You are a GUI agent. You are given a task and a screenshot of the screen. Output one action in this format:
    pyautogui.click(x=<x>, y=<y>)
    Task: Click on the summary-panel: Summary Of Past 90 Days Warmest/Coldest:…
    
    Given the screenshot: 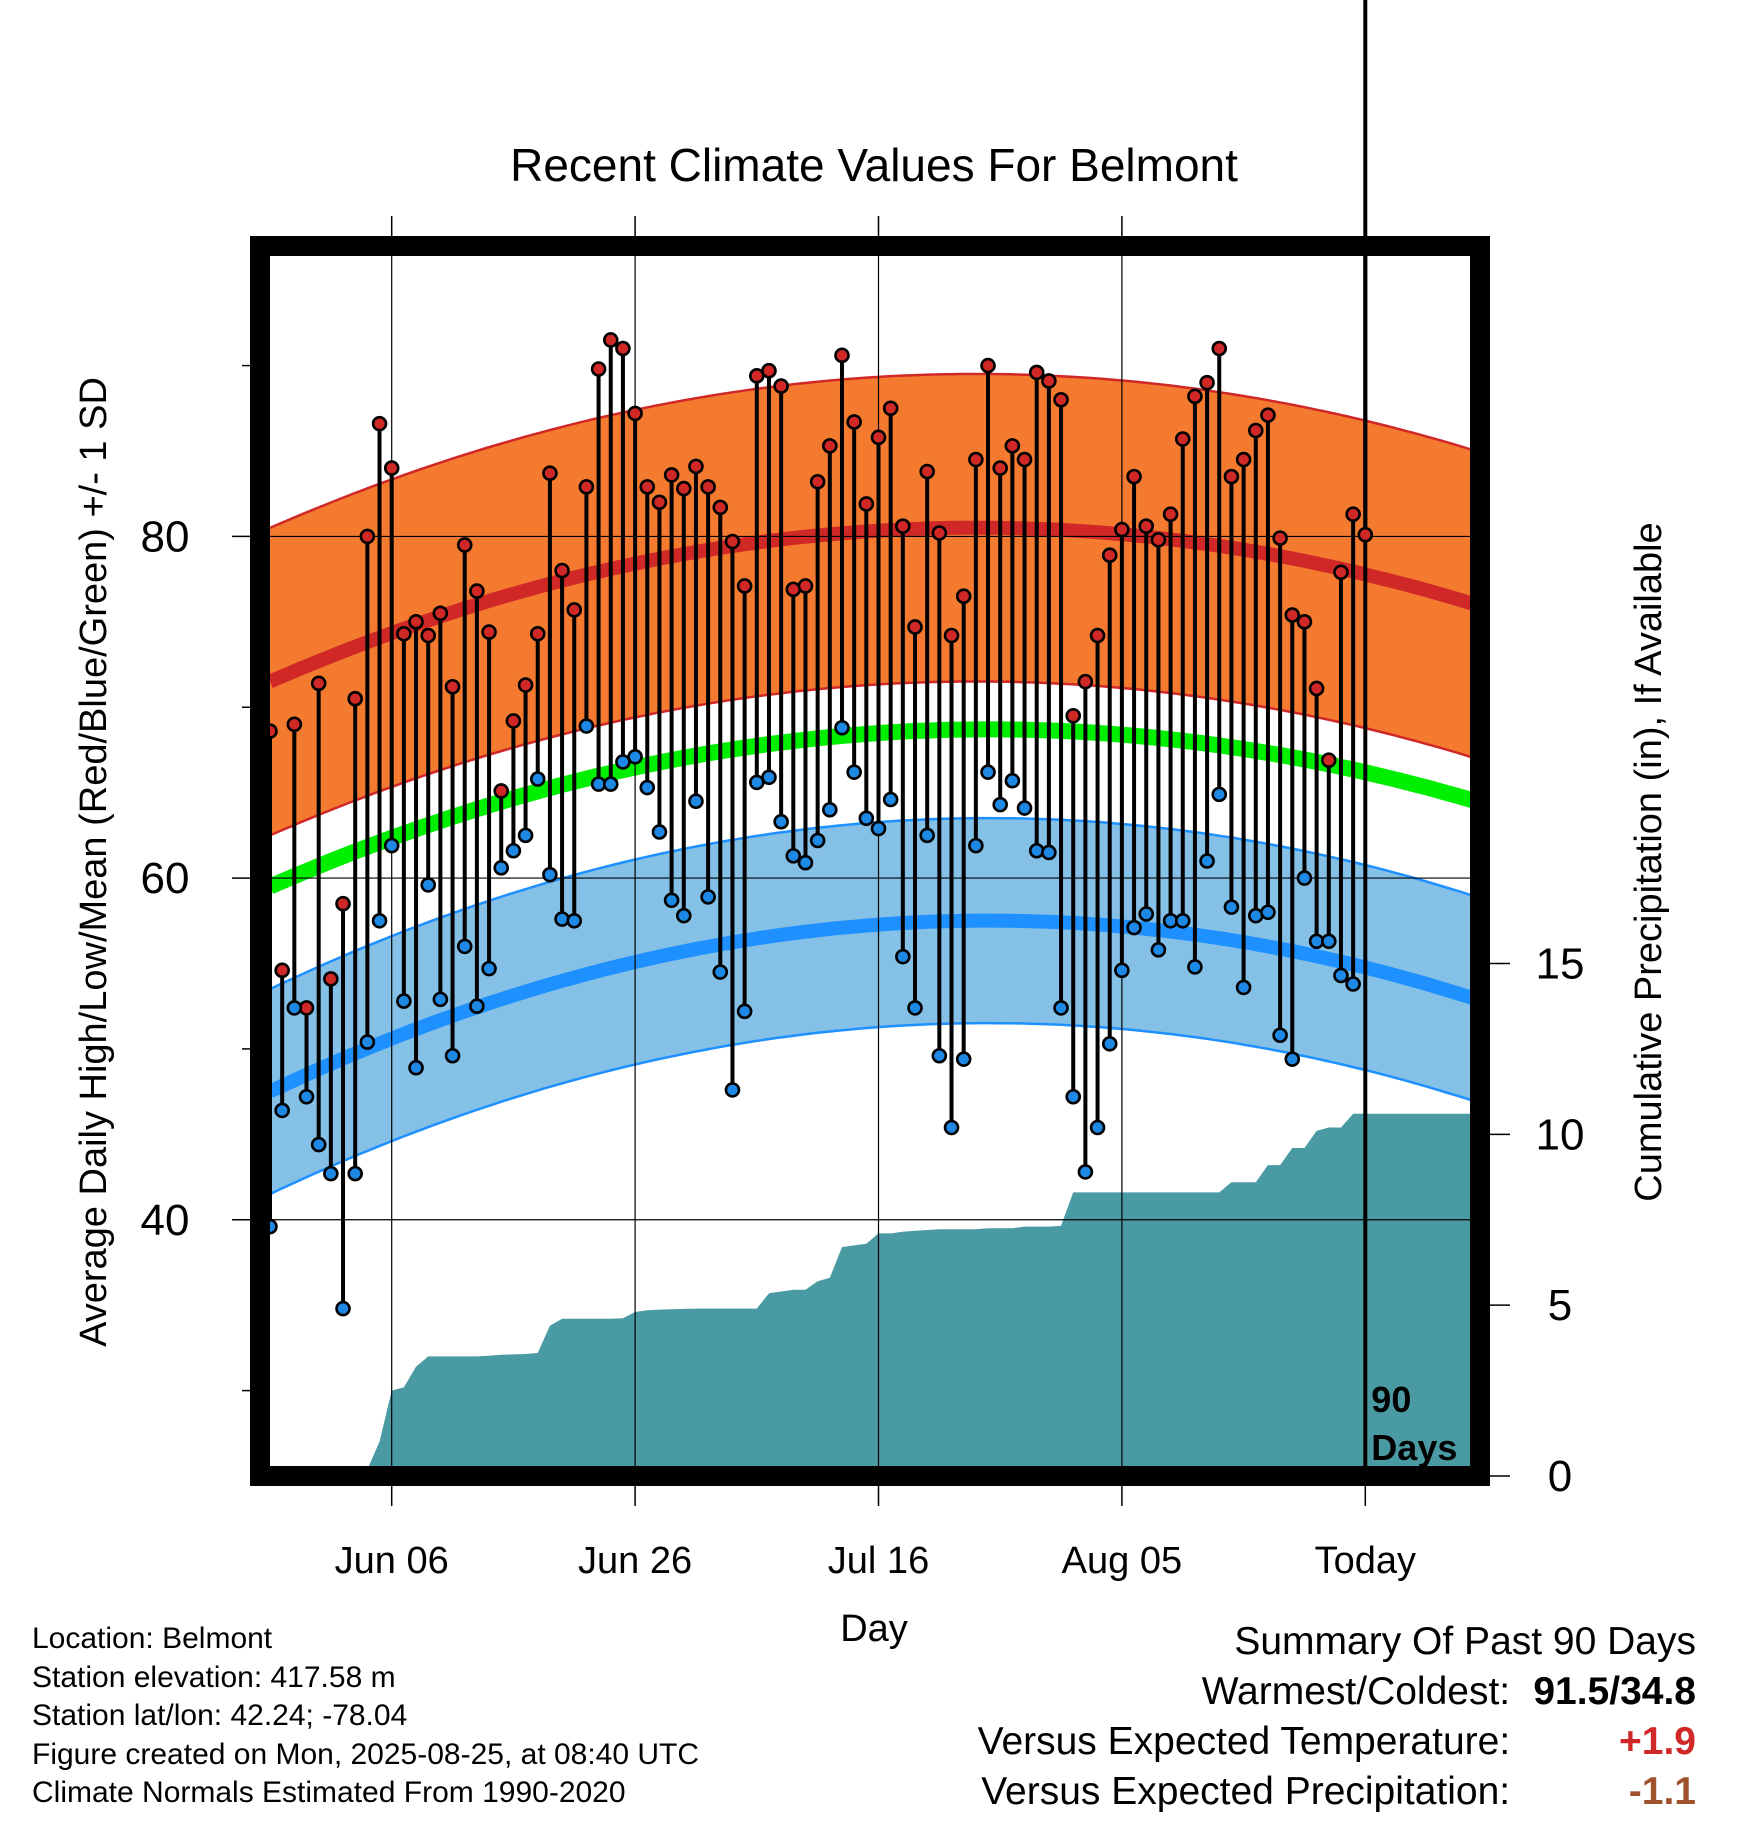 What is the action you would take?
    pyautogui.click(x=1337, y=1717)
    